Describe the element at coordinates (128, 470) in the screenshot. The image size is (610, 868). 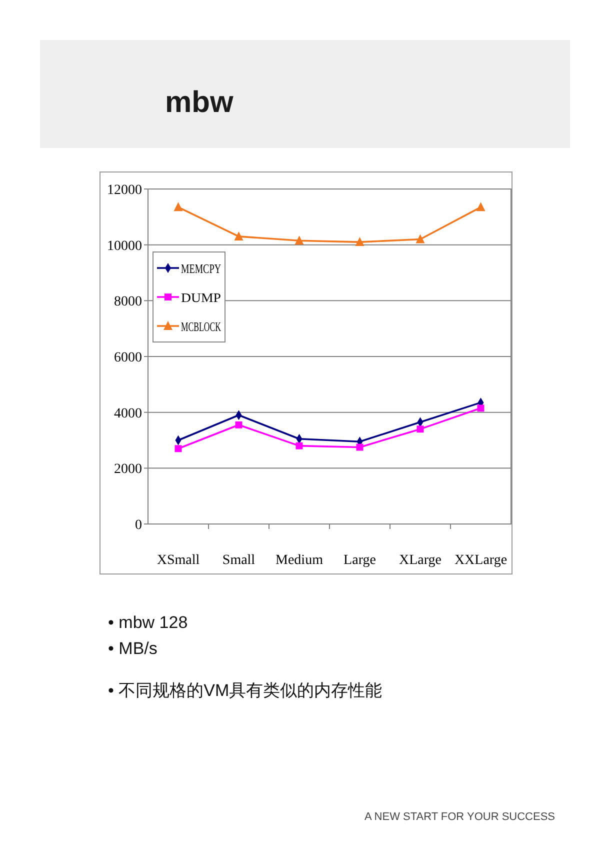
I see `y-tick-label: 2000` at that location.